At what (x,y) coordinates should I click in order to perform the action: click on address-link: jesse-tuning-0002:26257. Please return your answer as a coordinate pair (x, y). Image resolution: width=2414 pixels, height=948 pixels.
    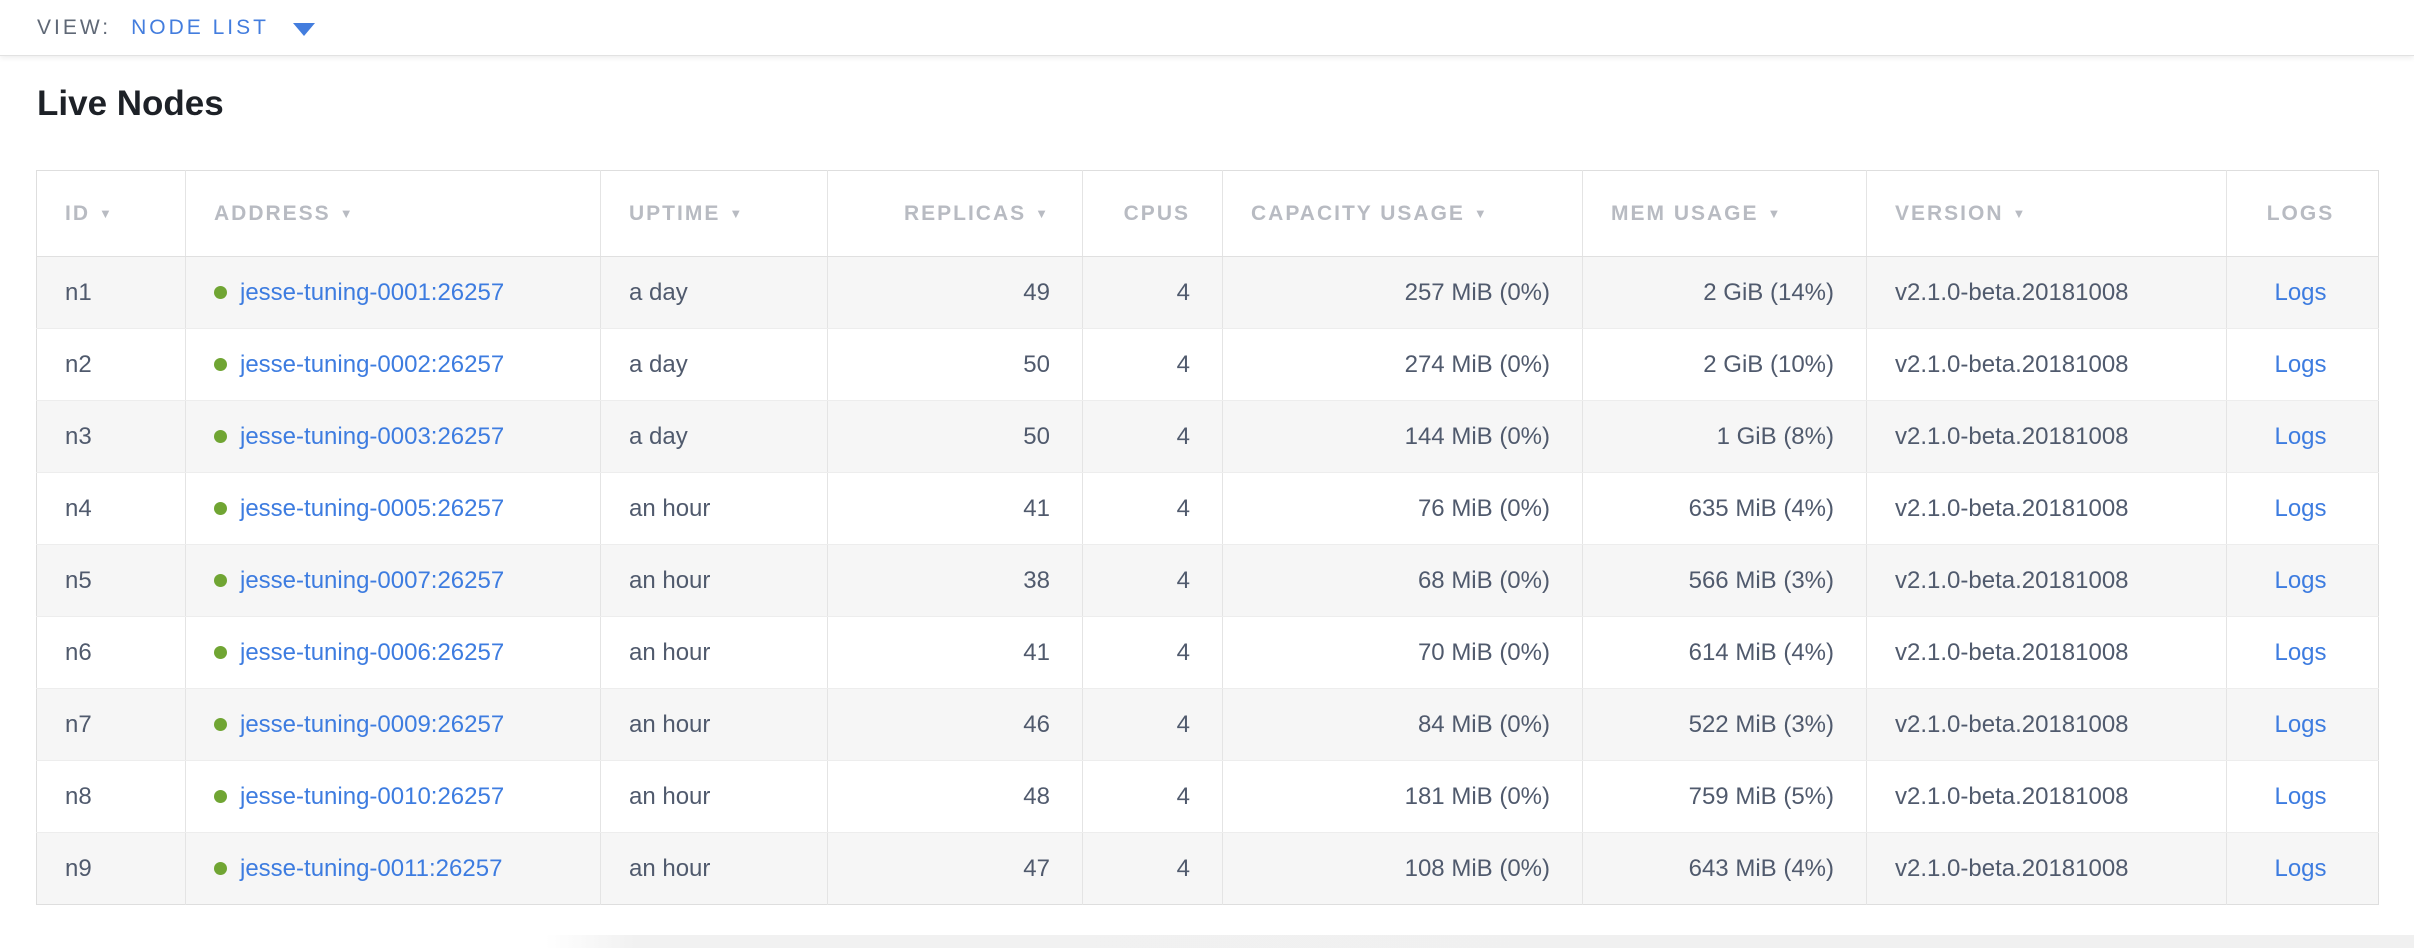
    Looking at the image, I should click on (372, 364).